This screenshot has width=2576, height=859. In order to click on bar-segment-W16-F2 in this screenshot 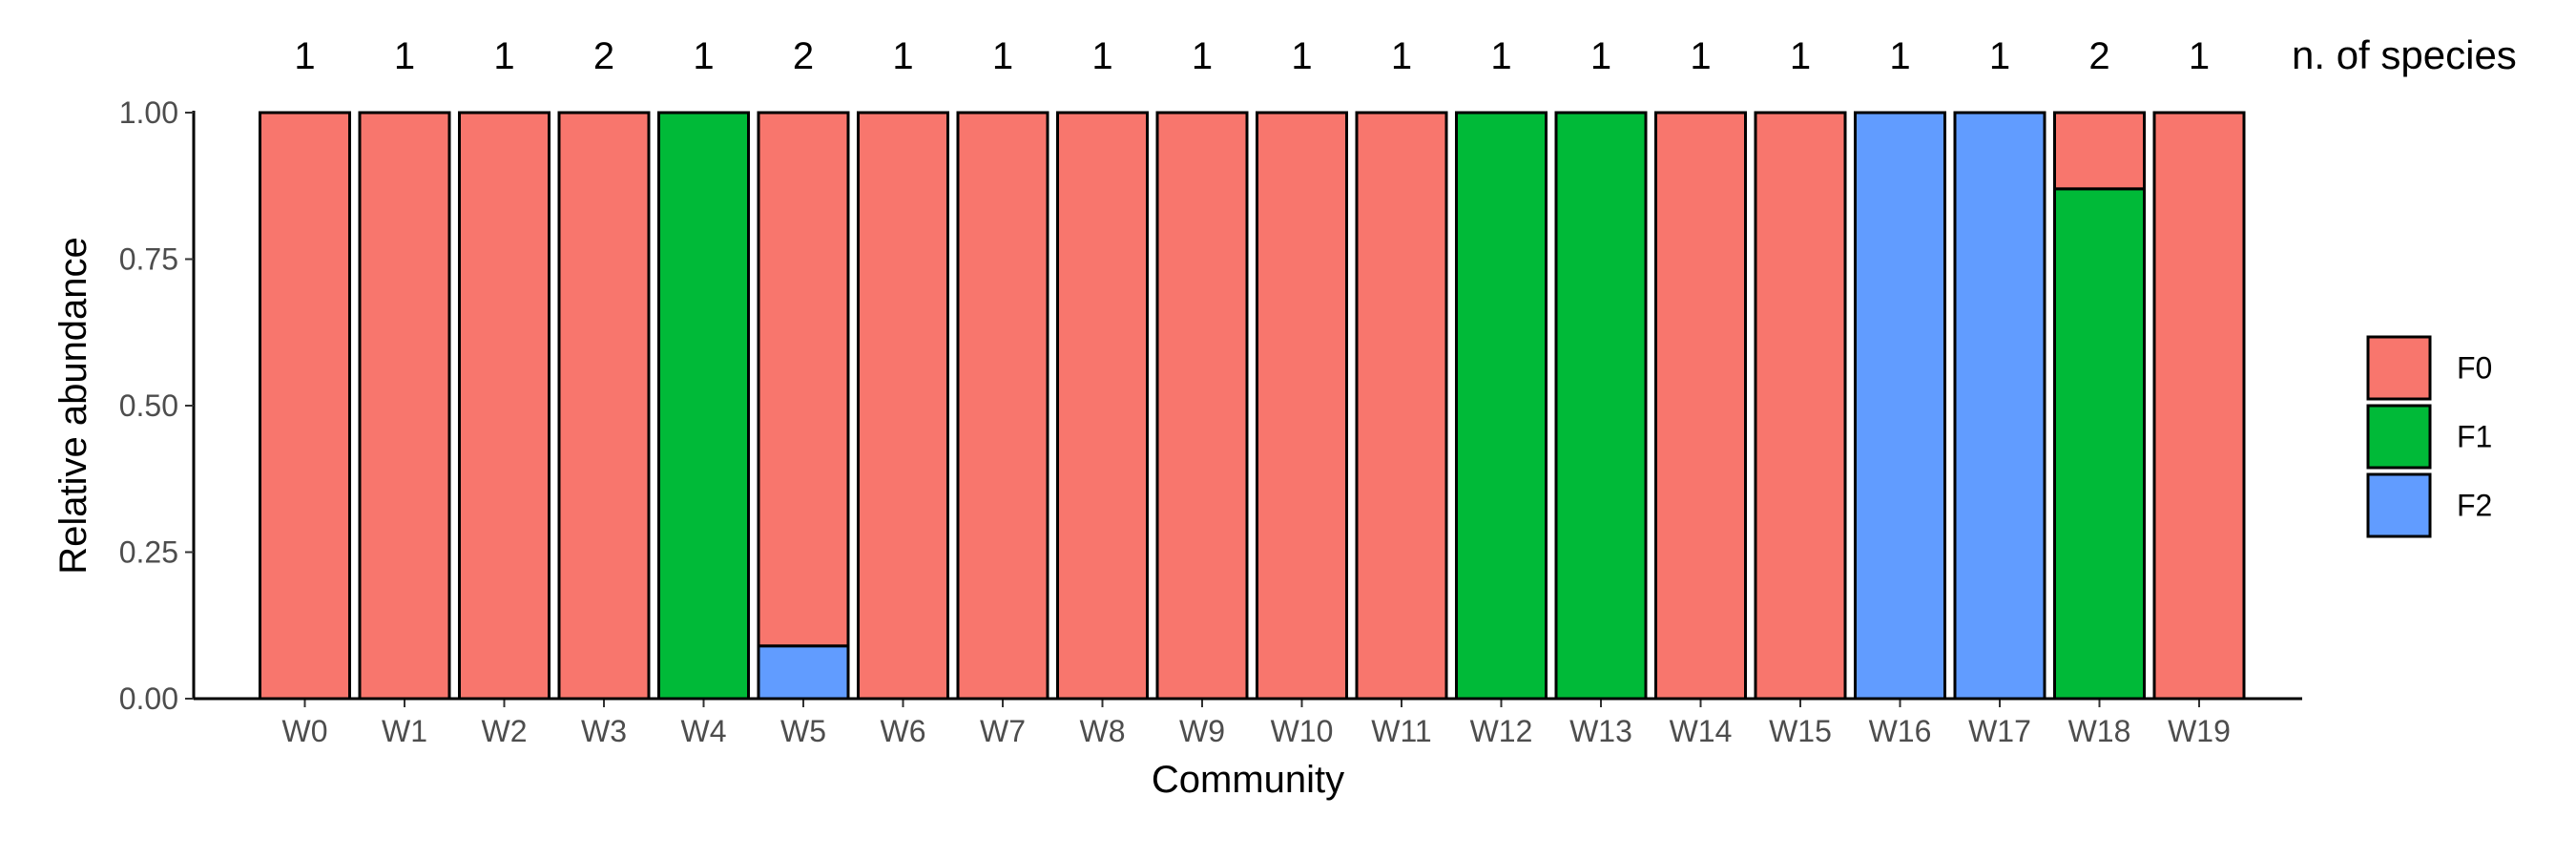, I will do `click(1900, 406)`.